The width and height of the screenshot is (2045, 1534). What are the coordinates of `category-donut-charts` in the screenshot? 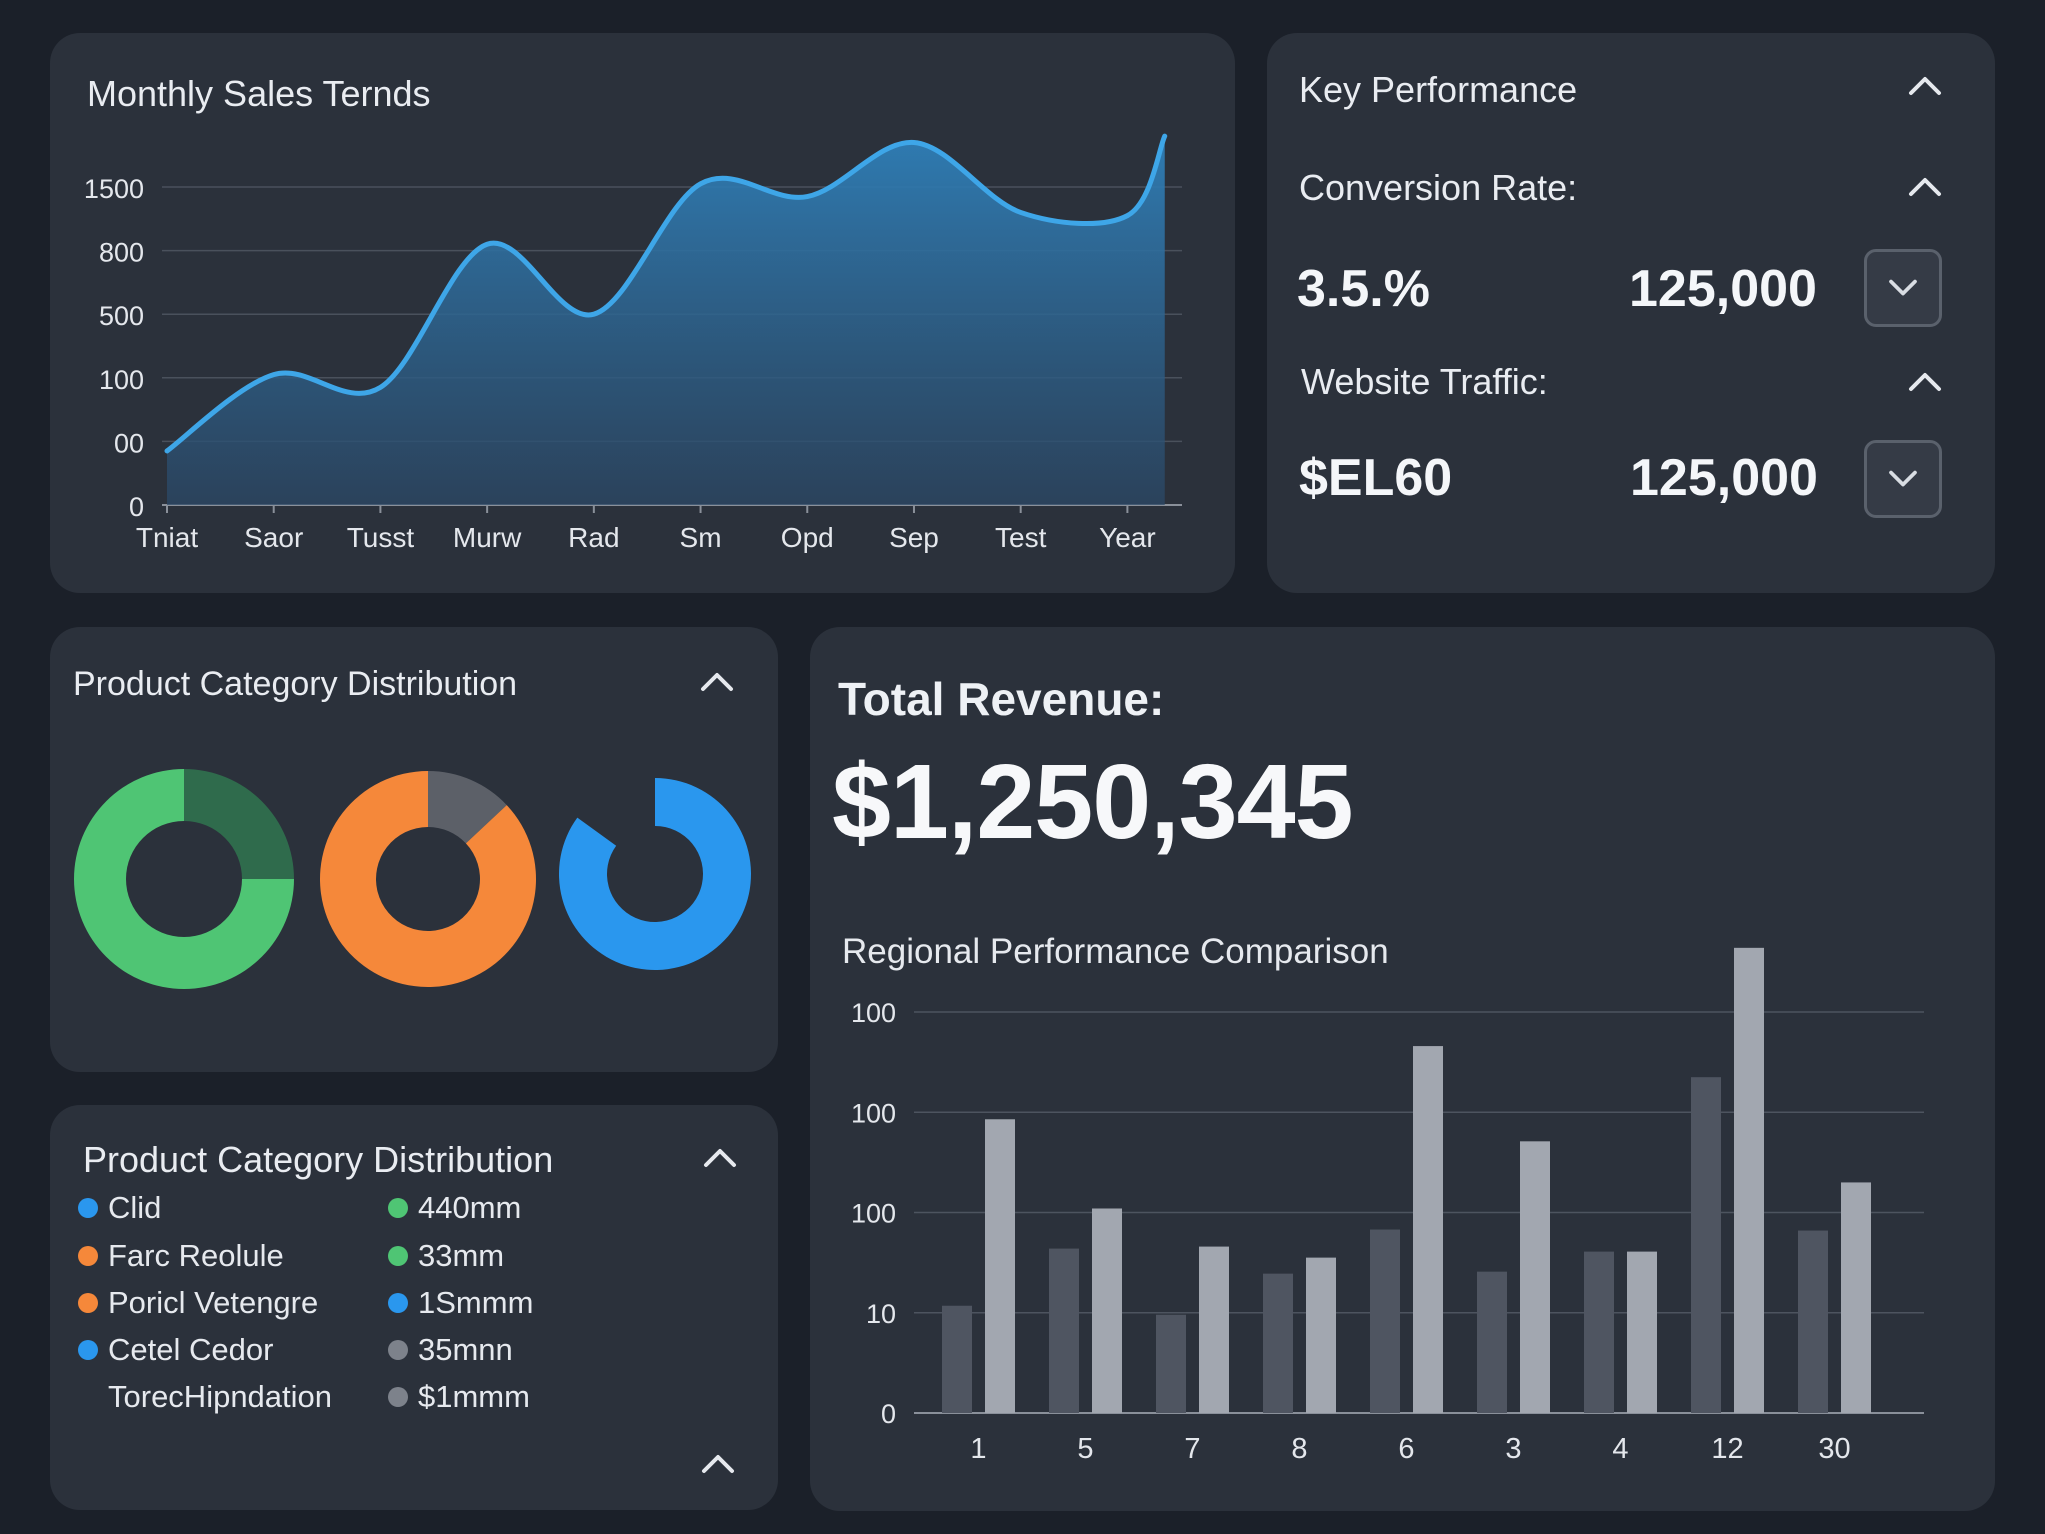 It's located at (412, 879).